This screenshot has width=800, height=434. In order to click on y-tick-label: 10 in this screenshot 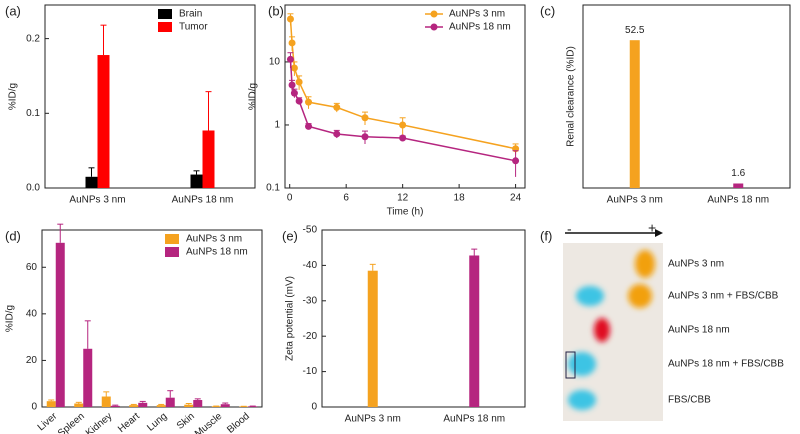, I will do `click(275, 62)`.